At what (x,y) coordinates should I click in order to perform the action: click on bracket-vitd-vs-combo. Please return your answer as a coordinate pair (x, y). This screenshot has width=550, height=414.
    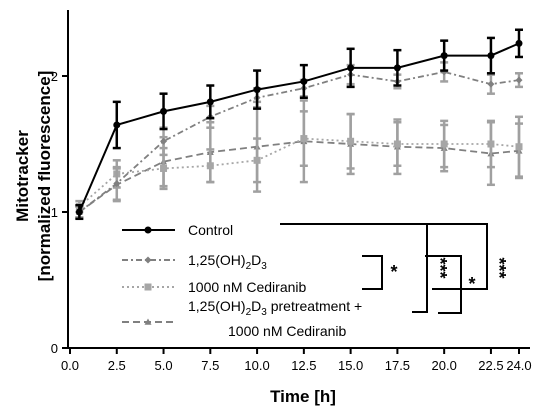
    Looking at the image, I should click on (443, 284).